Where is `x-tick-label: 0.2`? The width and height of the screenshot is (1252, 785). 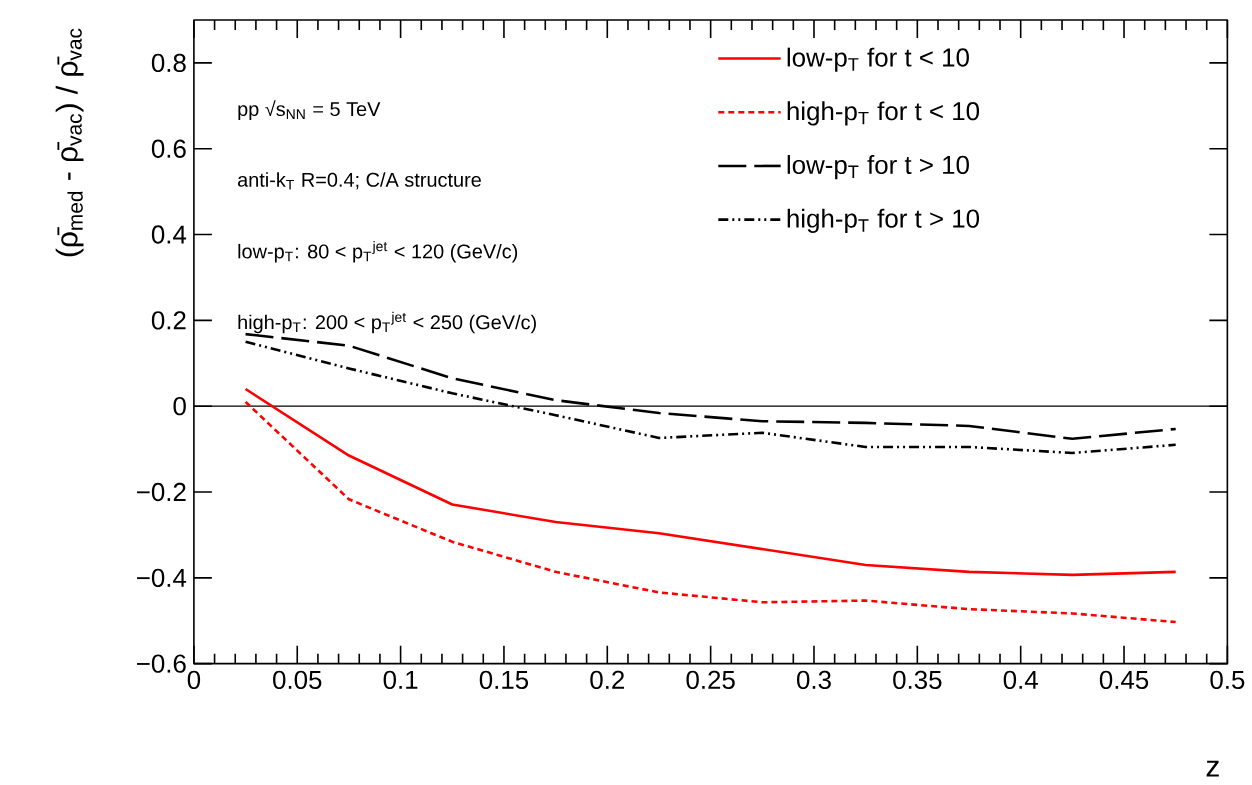 x-tick-label: 0.2 is located at coordinates (607, 680).